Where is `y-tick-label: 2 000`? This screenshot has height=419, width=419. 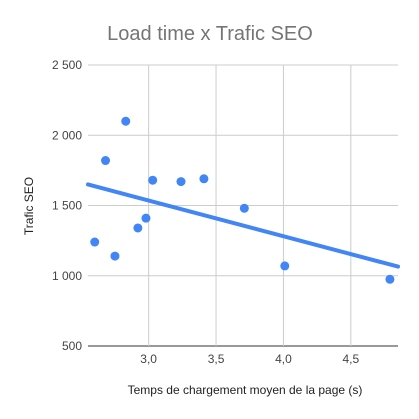 y-tick-label: 2 000 is located at coordinates (67, 135).